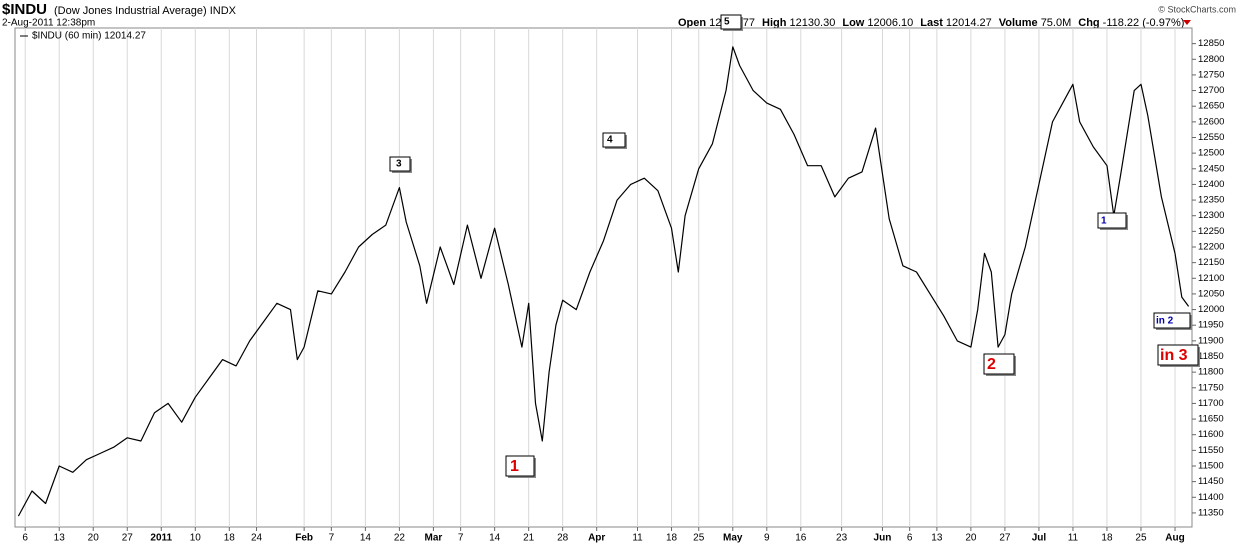 This screenshot has width=1240, height=546. Describe the element at coordinates (529, 538) in the screenshot. I see `x-tick-label: 21` at that location.